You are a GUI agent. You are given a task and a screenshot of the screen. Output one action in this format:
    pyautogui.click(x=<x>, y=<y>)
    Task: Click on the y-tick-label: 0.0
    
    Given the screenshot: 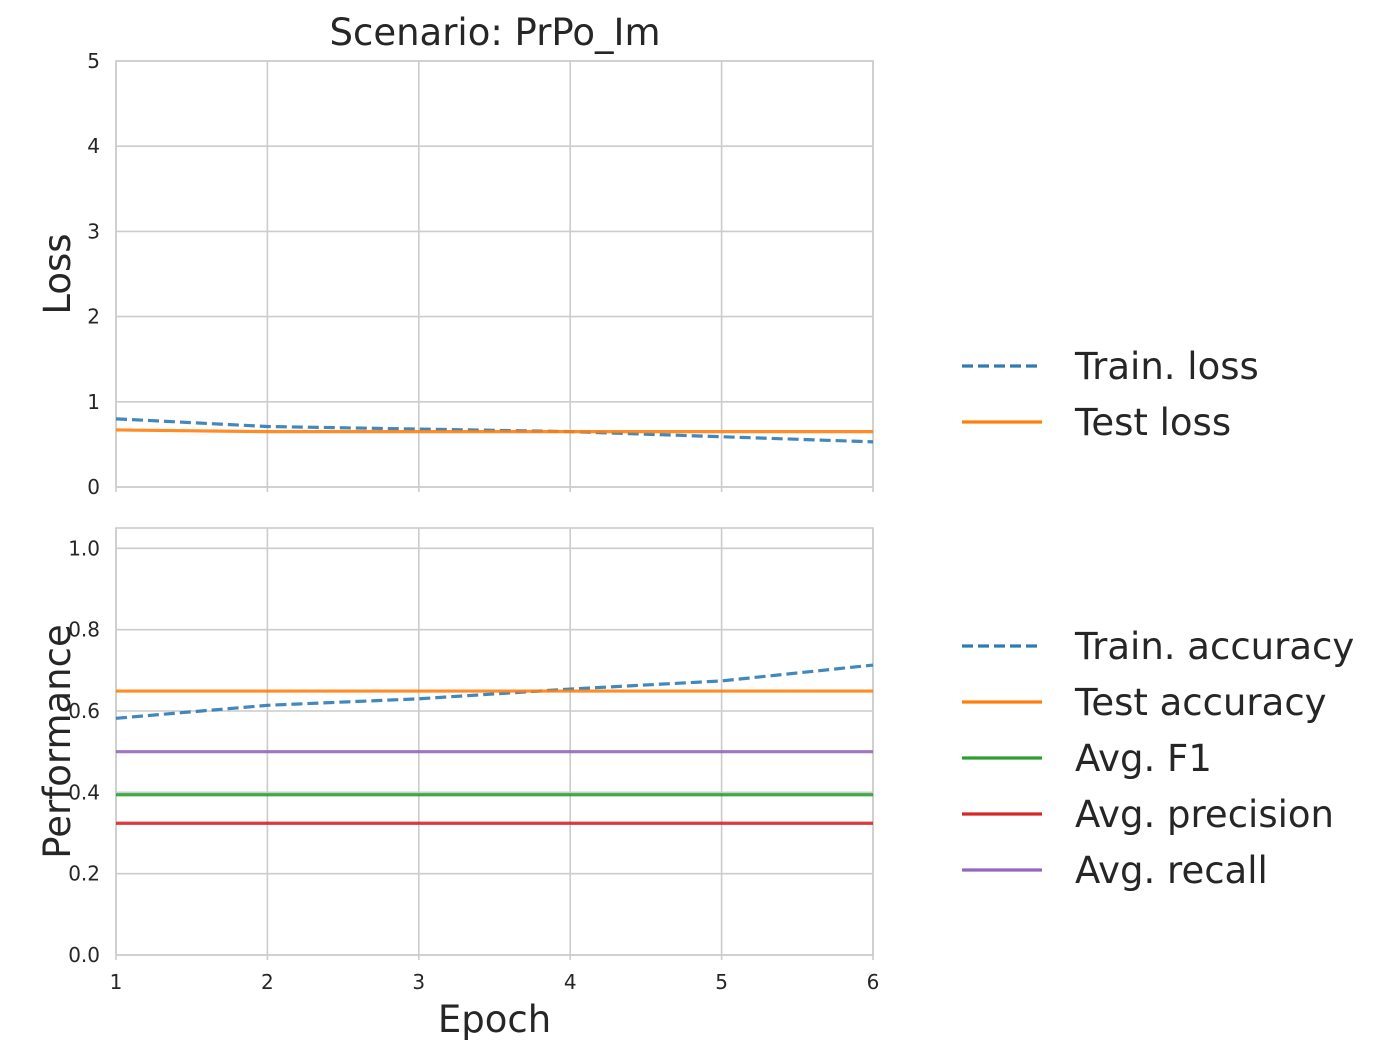 What is the action you would take?
    pyautogui.click(x=84, y=955)
    